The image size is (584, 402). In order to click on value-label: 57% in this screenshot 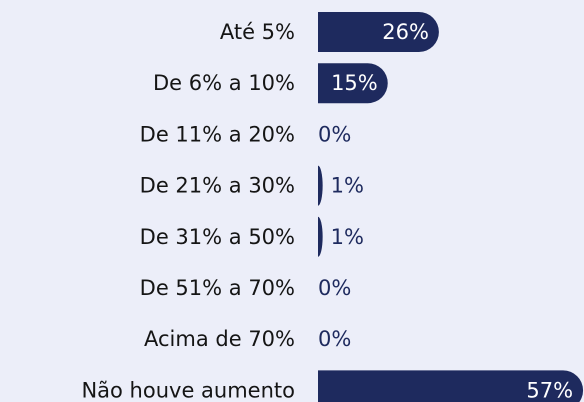, I will do `click(549, 390)`.